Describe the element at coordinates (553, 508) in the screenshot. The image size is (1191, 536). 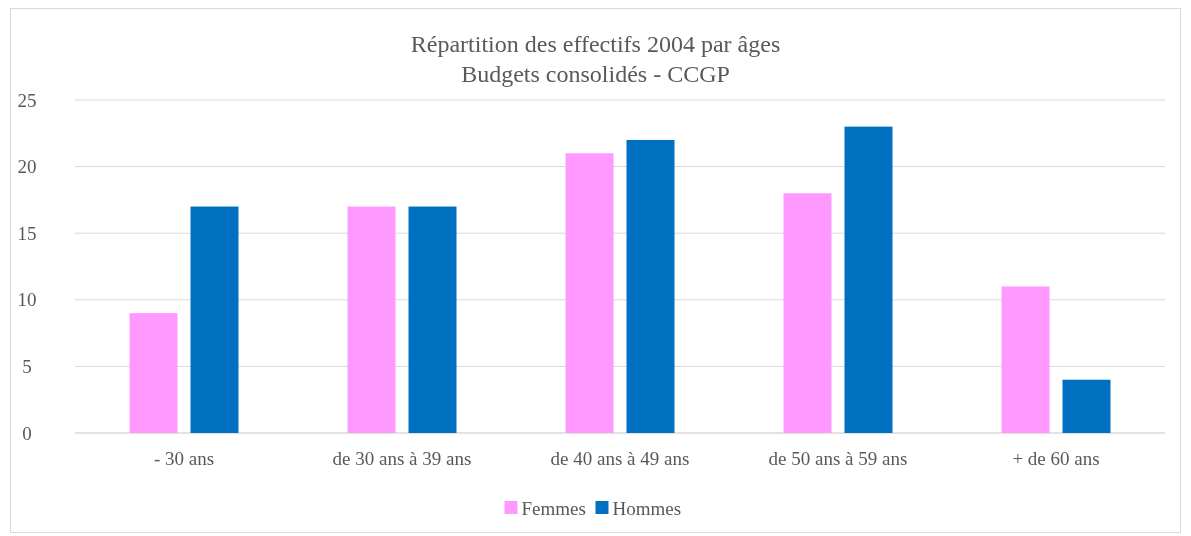
I see `legend-label: Femmes` at that location.